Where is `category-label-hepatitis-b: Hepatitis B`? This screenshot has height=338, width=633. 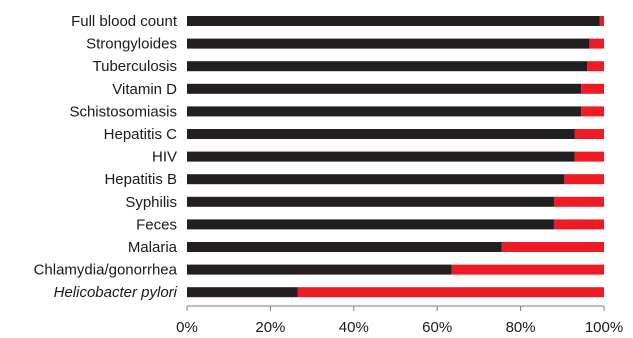
category-label-hepatitis-b: Hepatitis B is located at coordinates (140, 179).